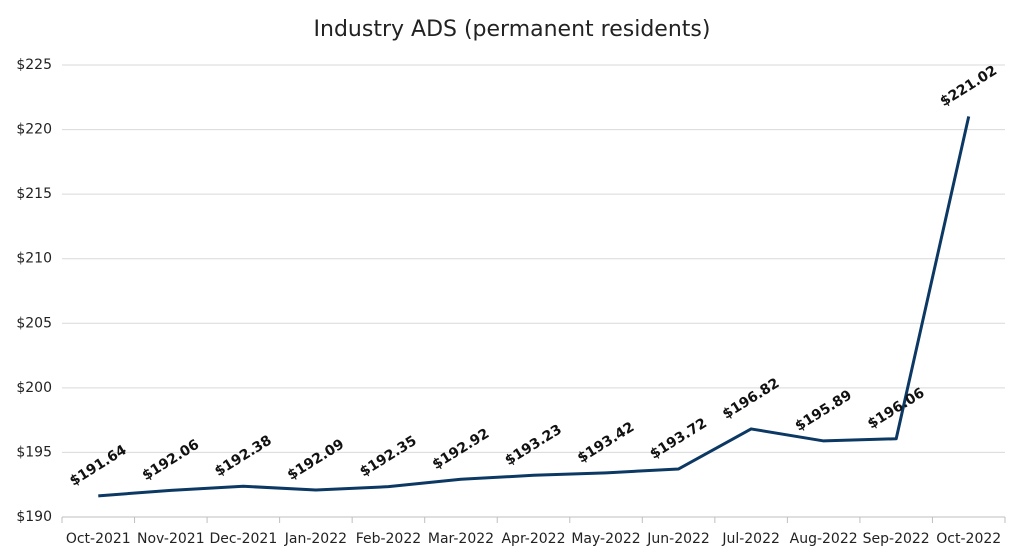  Describe the element at coordinates (533, 445) in the screenshot. I see `data-label: $193.23` at that location.